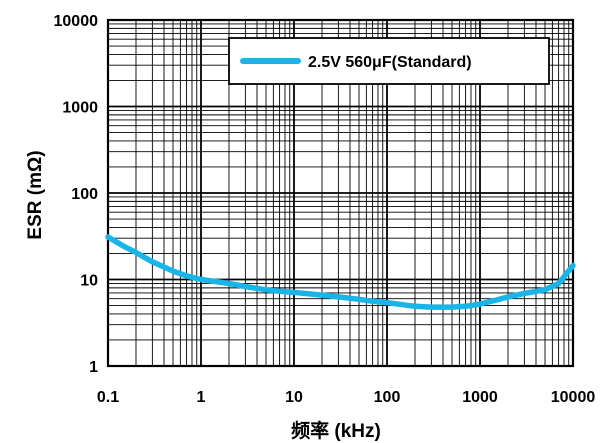 This screenshot has height=443, width=608. What do you see at coordinates (35, 194) in the screenshot?
I see `y-axis-title: ESR (mΩ)` at bounding box center [35, 194].